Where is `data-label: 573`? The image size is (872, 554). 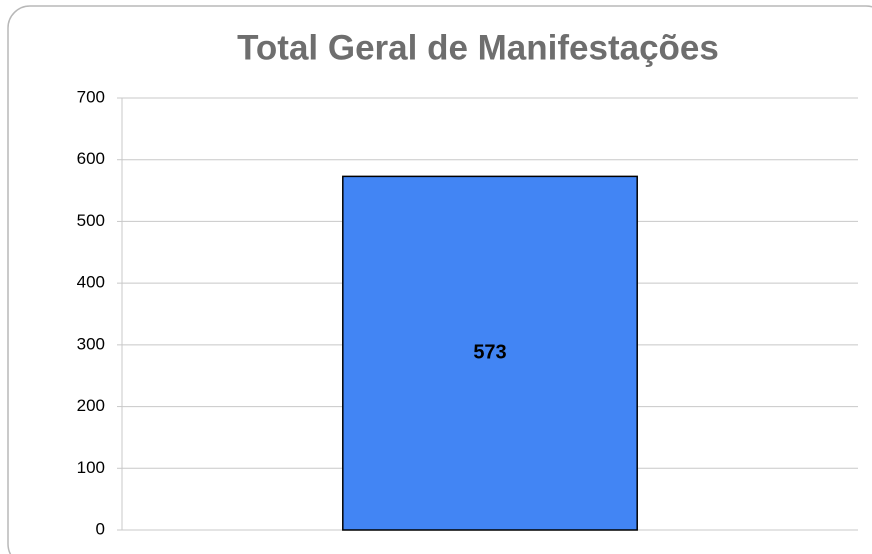 data-label: 573 is located at coordinates (489, 352).